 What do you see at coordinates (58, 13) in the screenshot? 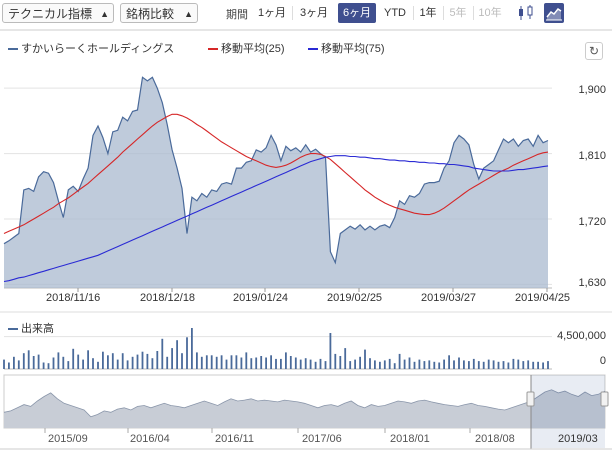
I see `indicator-select: テクニカル指標 ▲` at bounding box center [58, 13].